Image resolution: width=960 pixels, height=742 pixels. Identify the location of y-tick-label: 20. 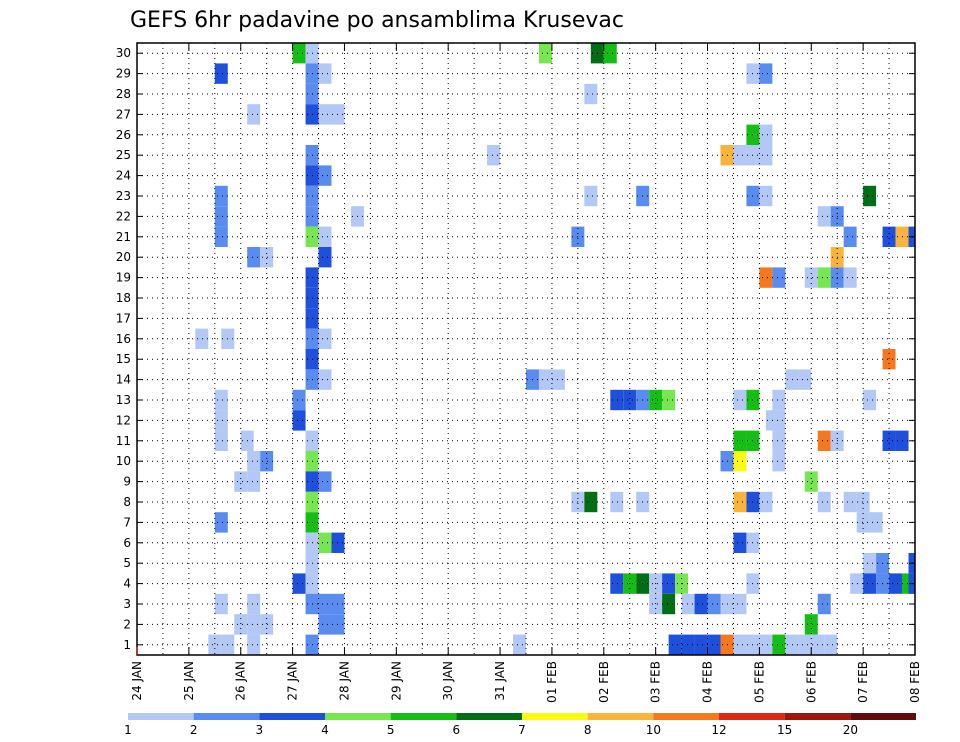
(123, 257).